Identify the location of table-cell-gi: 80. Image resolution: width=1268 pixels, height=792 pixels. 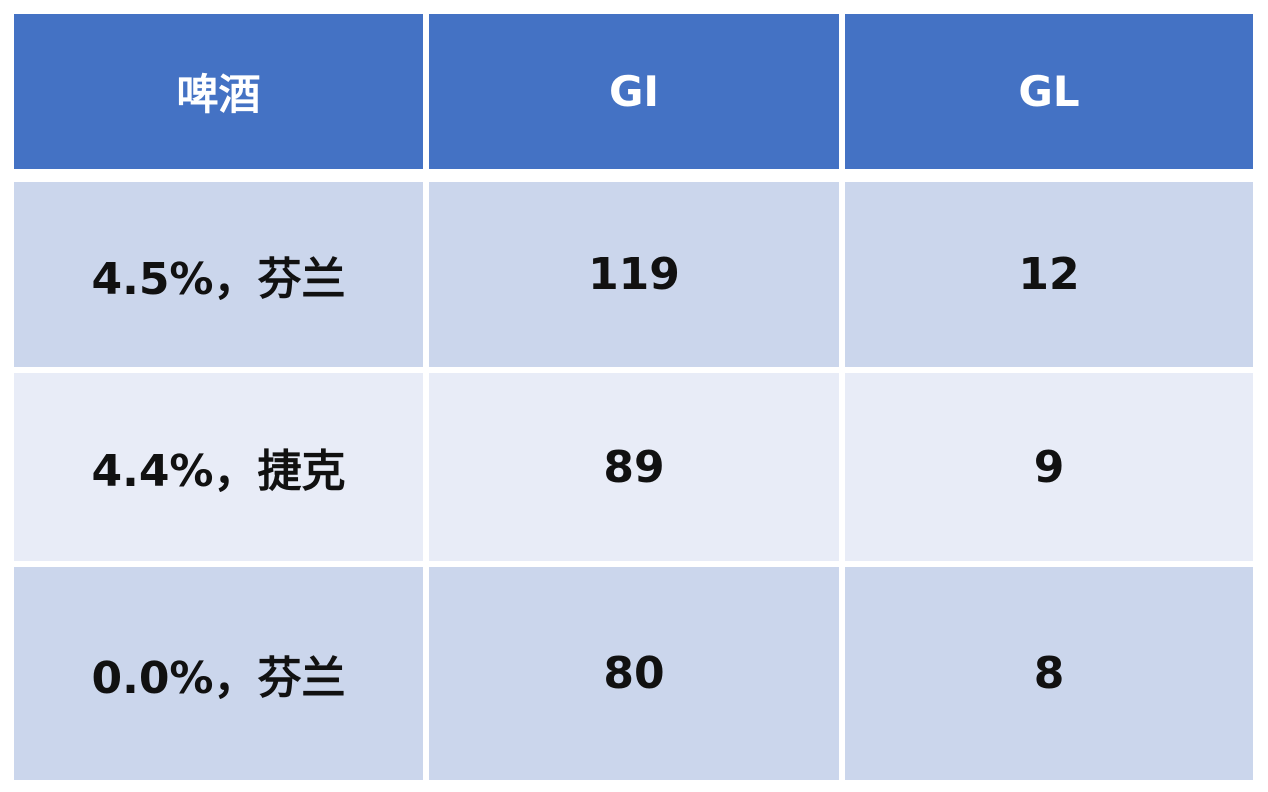
(634, 673).